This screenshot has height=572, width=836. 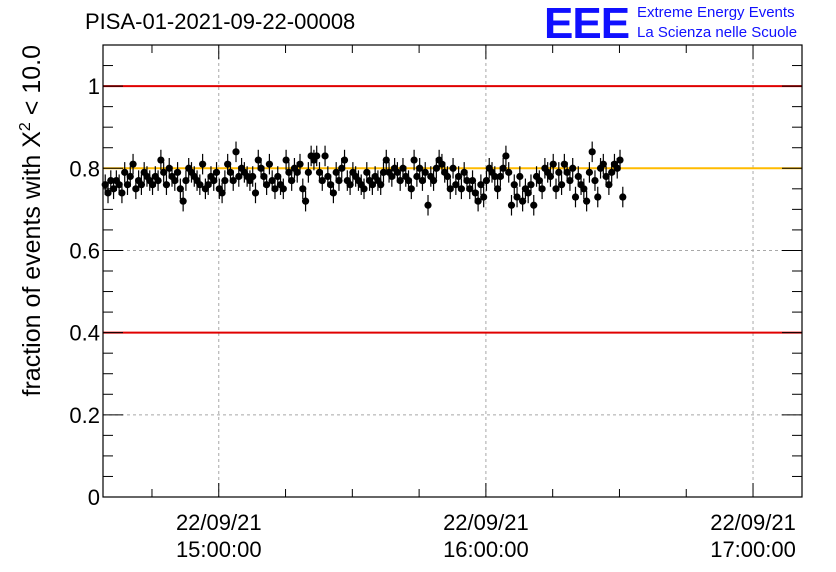 What do you see at coordinates (220, 21) in the screenshot?
I see `chart-title: PISA-01-2021-09-22-00008` at bounding box center [220, 21].